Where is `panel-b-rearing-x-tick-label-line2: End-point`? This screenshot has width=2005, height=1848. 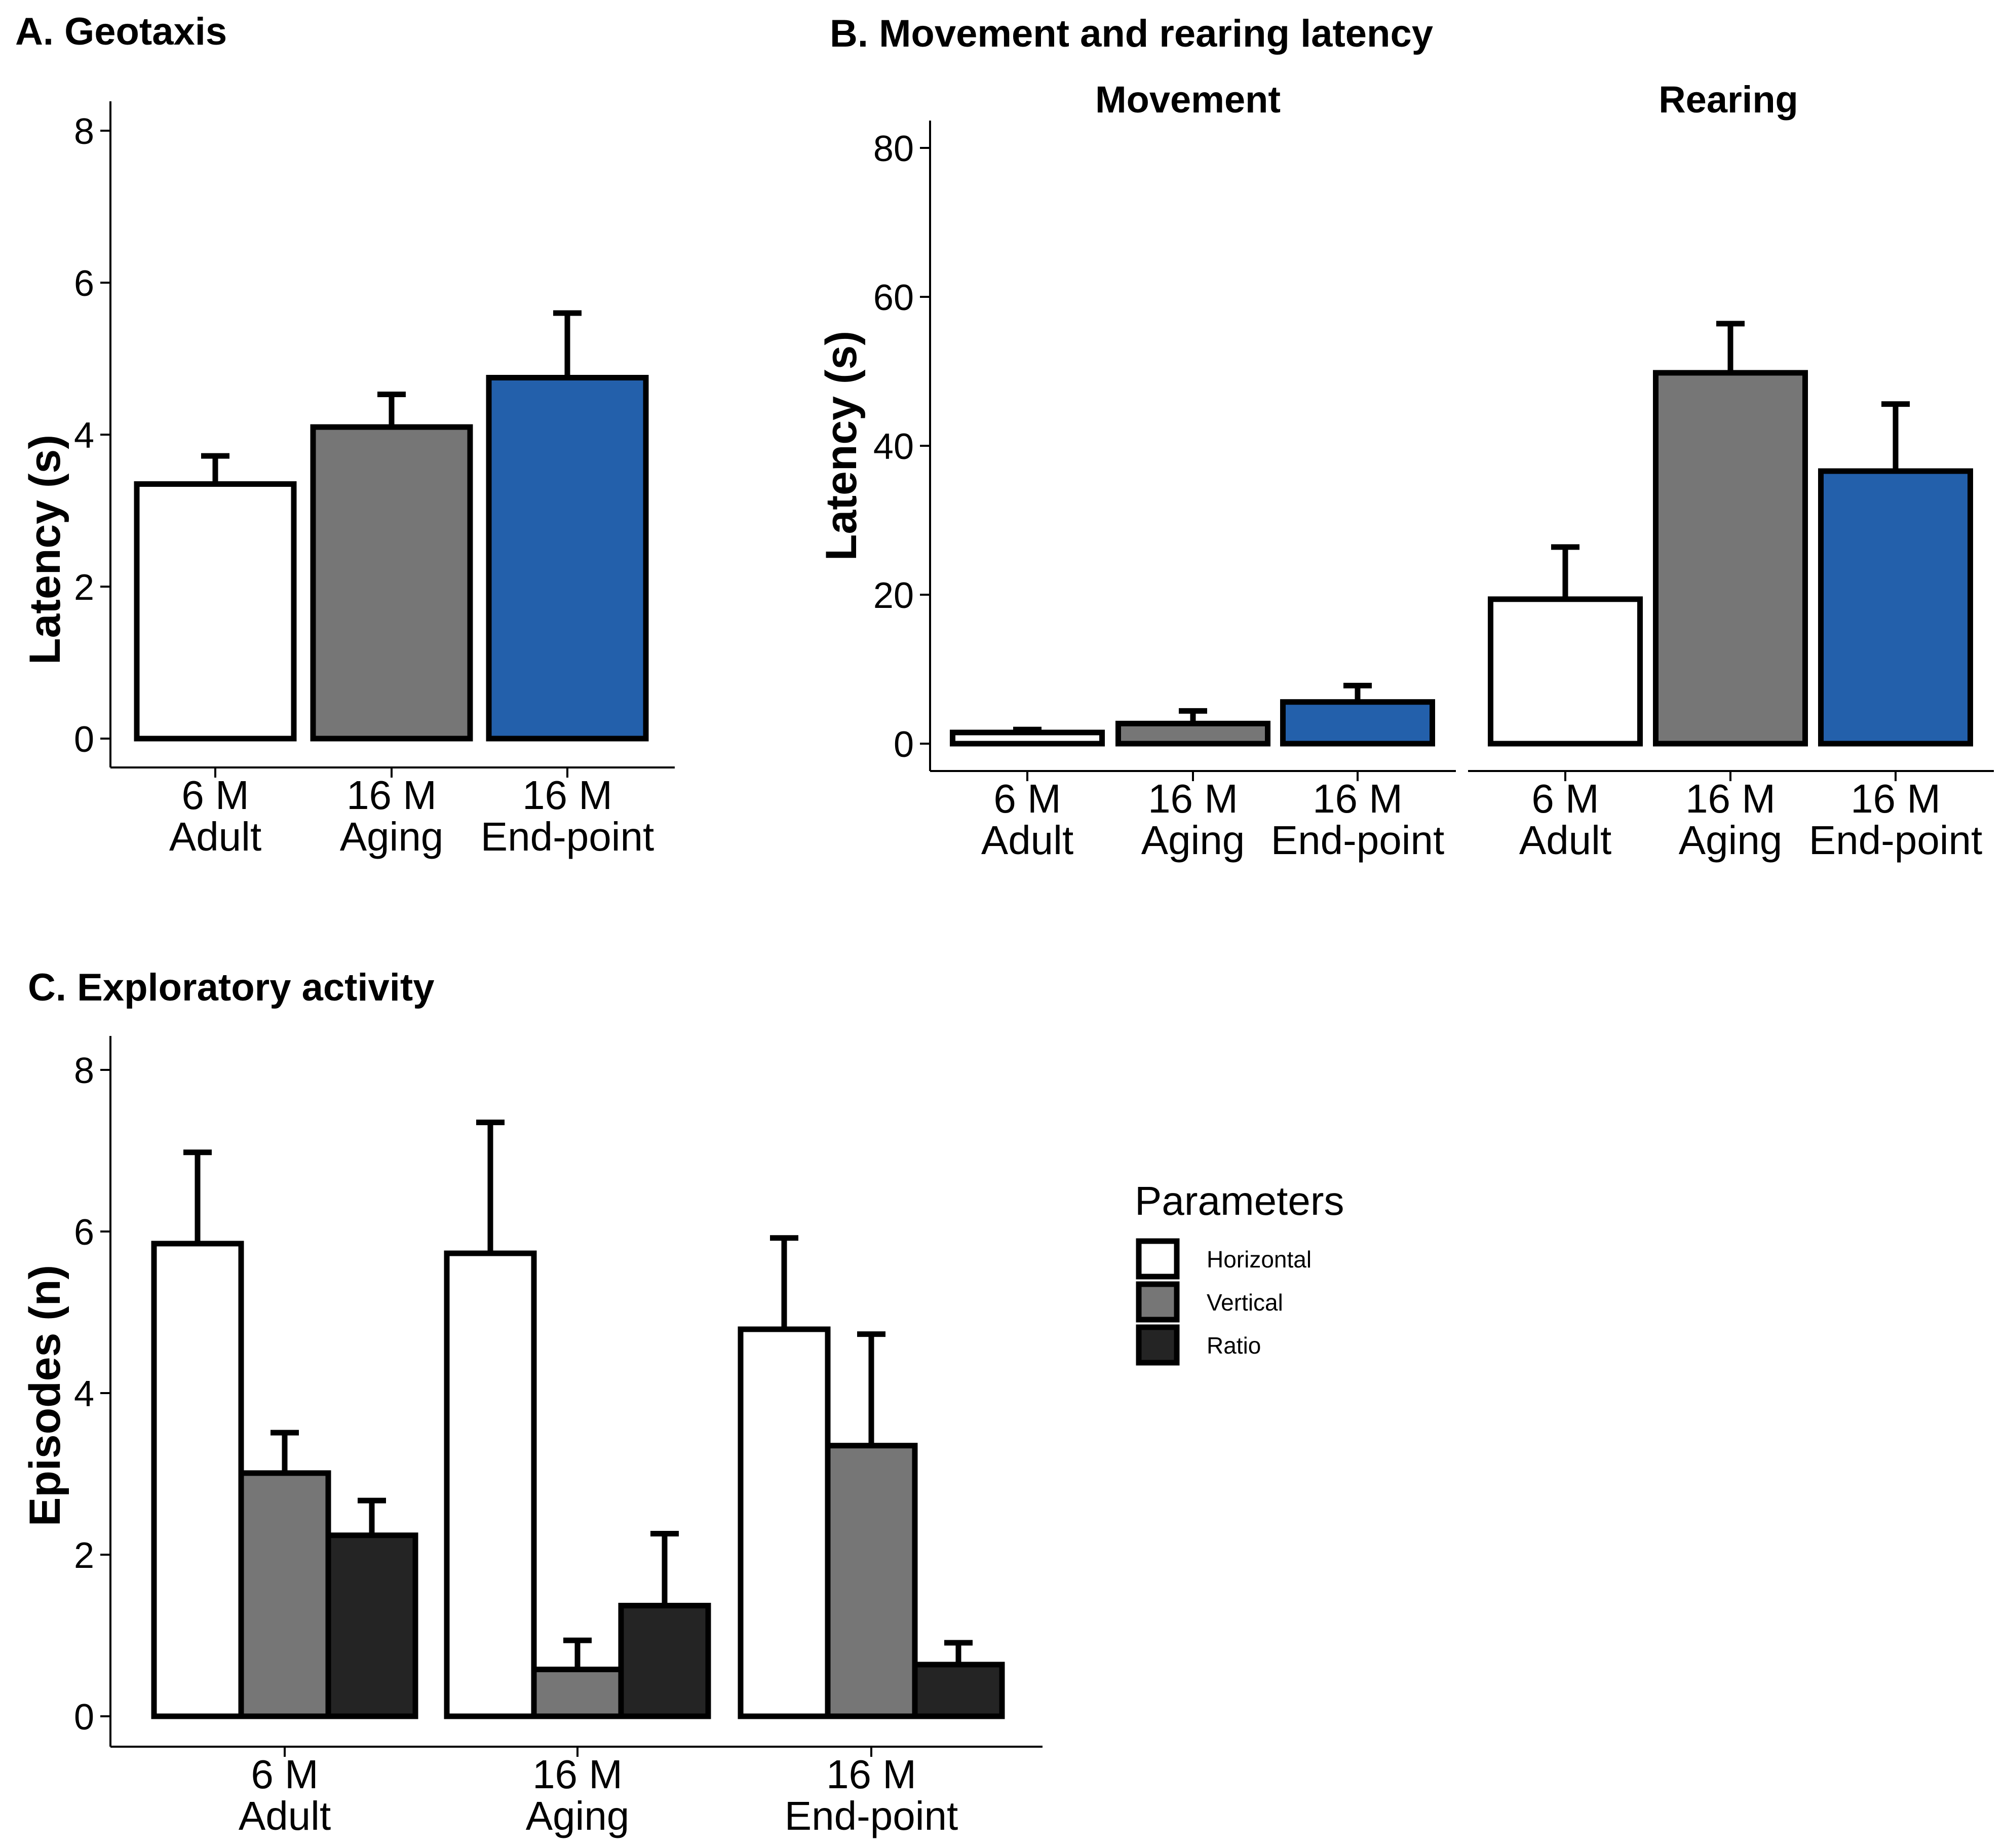 panel-b-rearing-x-tick-label-line2: End-point is located at coordinates (1896, 840).